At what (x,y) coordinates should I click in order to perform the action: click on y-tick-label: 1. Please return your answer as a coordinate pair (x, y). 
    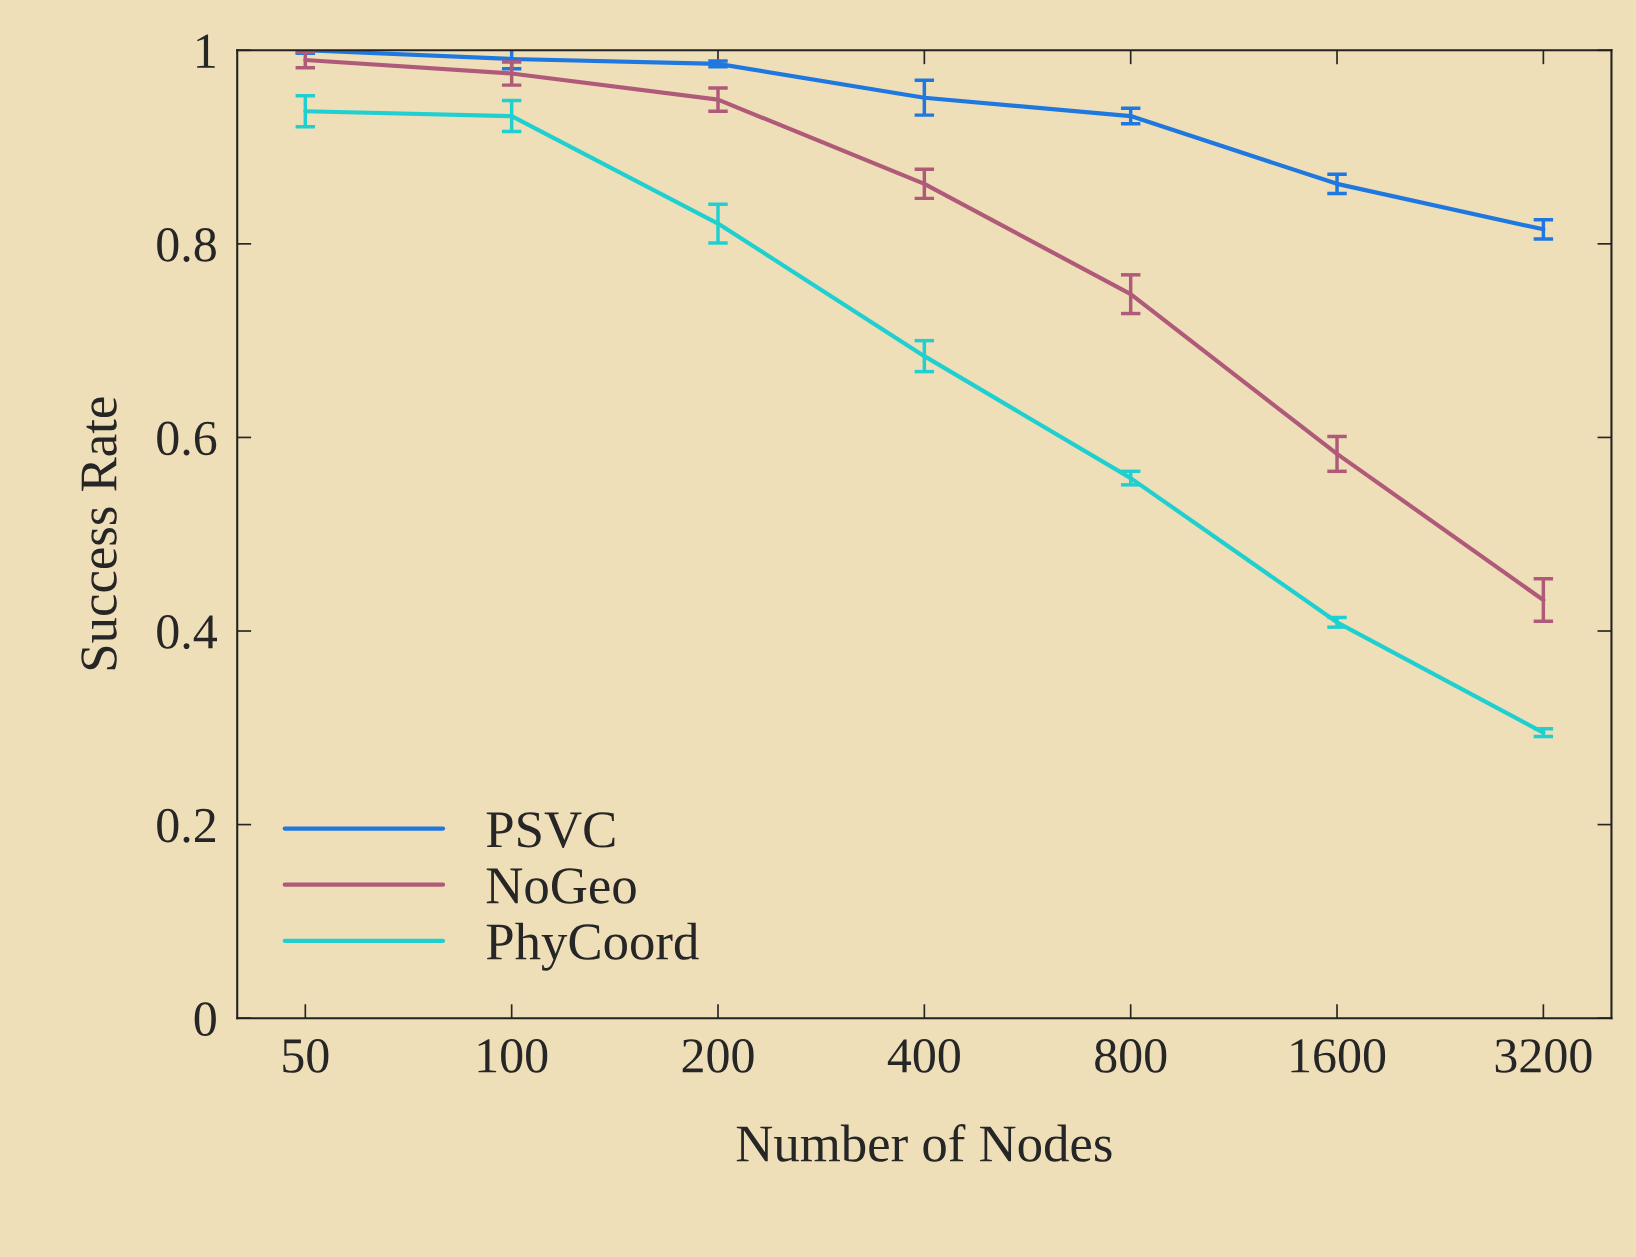
    Looking at the image, I should click on (206, 51).